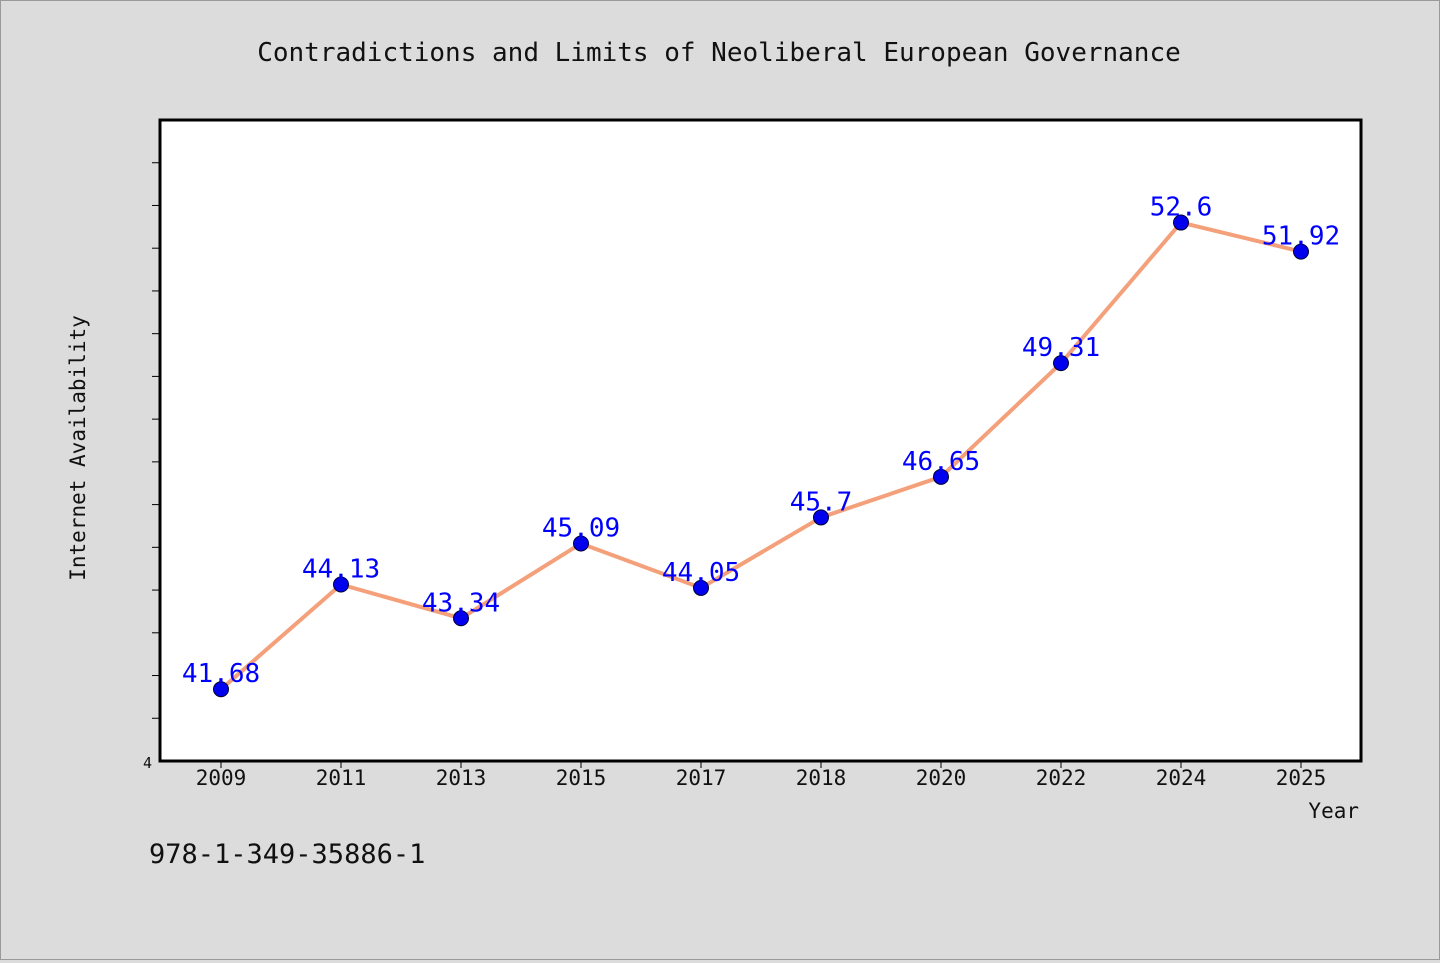 This screenshot has height=963, width=1440. Describe the element at coordinates (701, 573) in the screenshot. I see `data-label: 44.05` at that location.